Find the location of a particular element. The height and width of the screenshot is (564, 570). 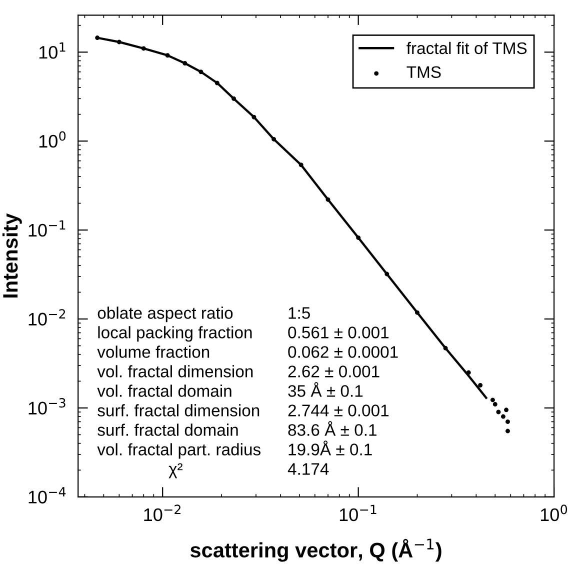

legend-label: TMS is located at coordinates (423, 72).